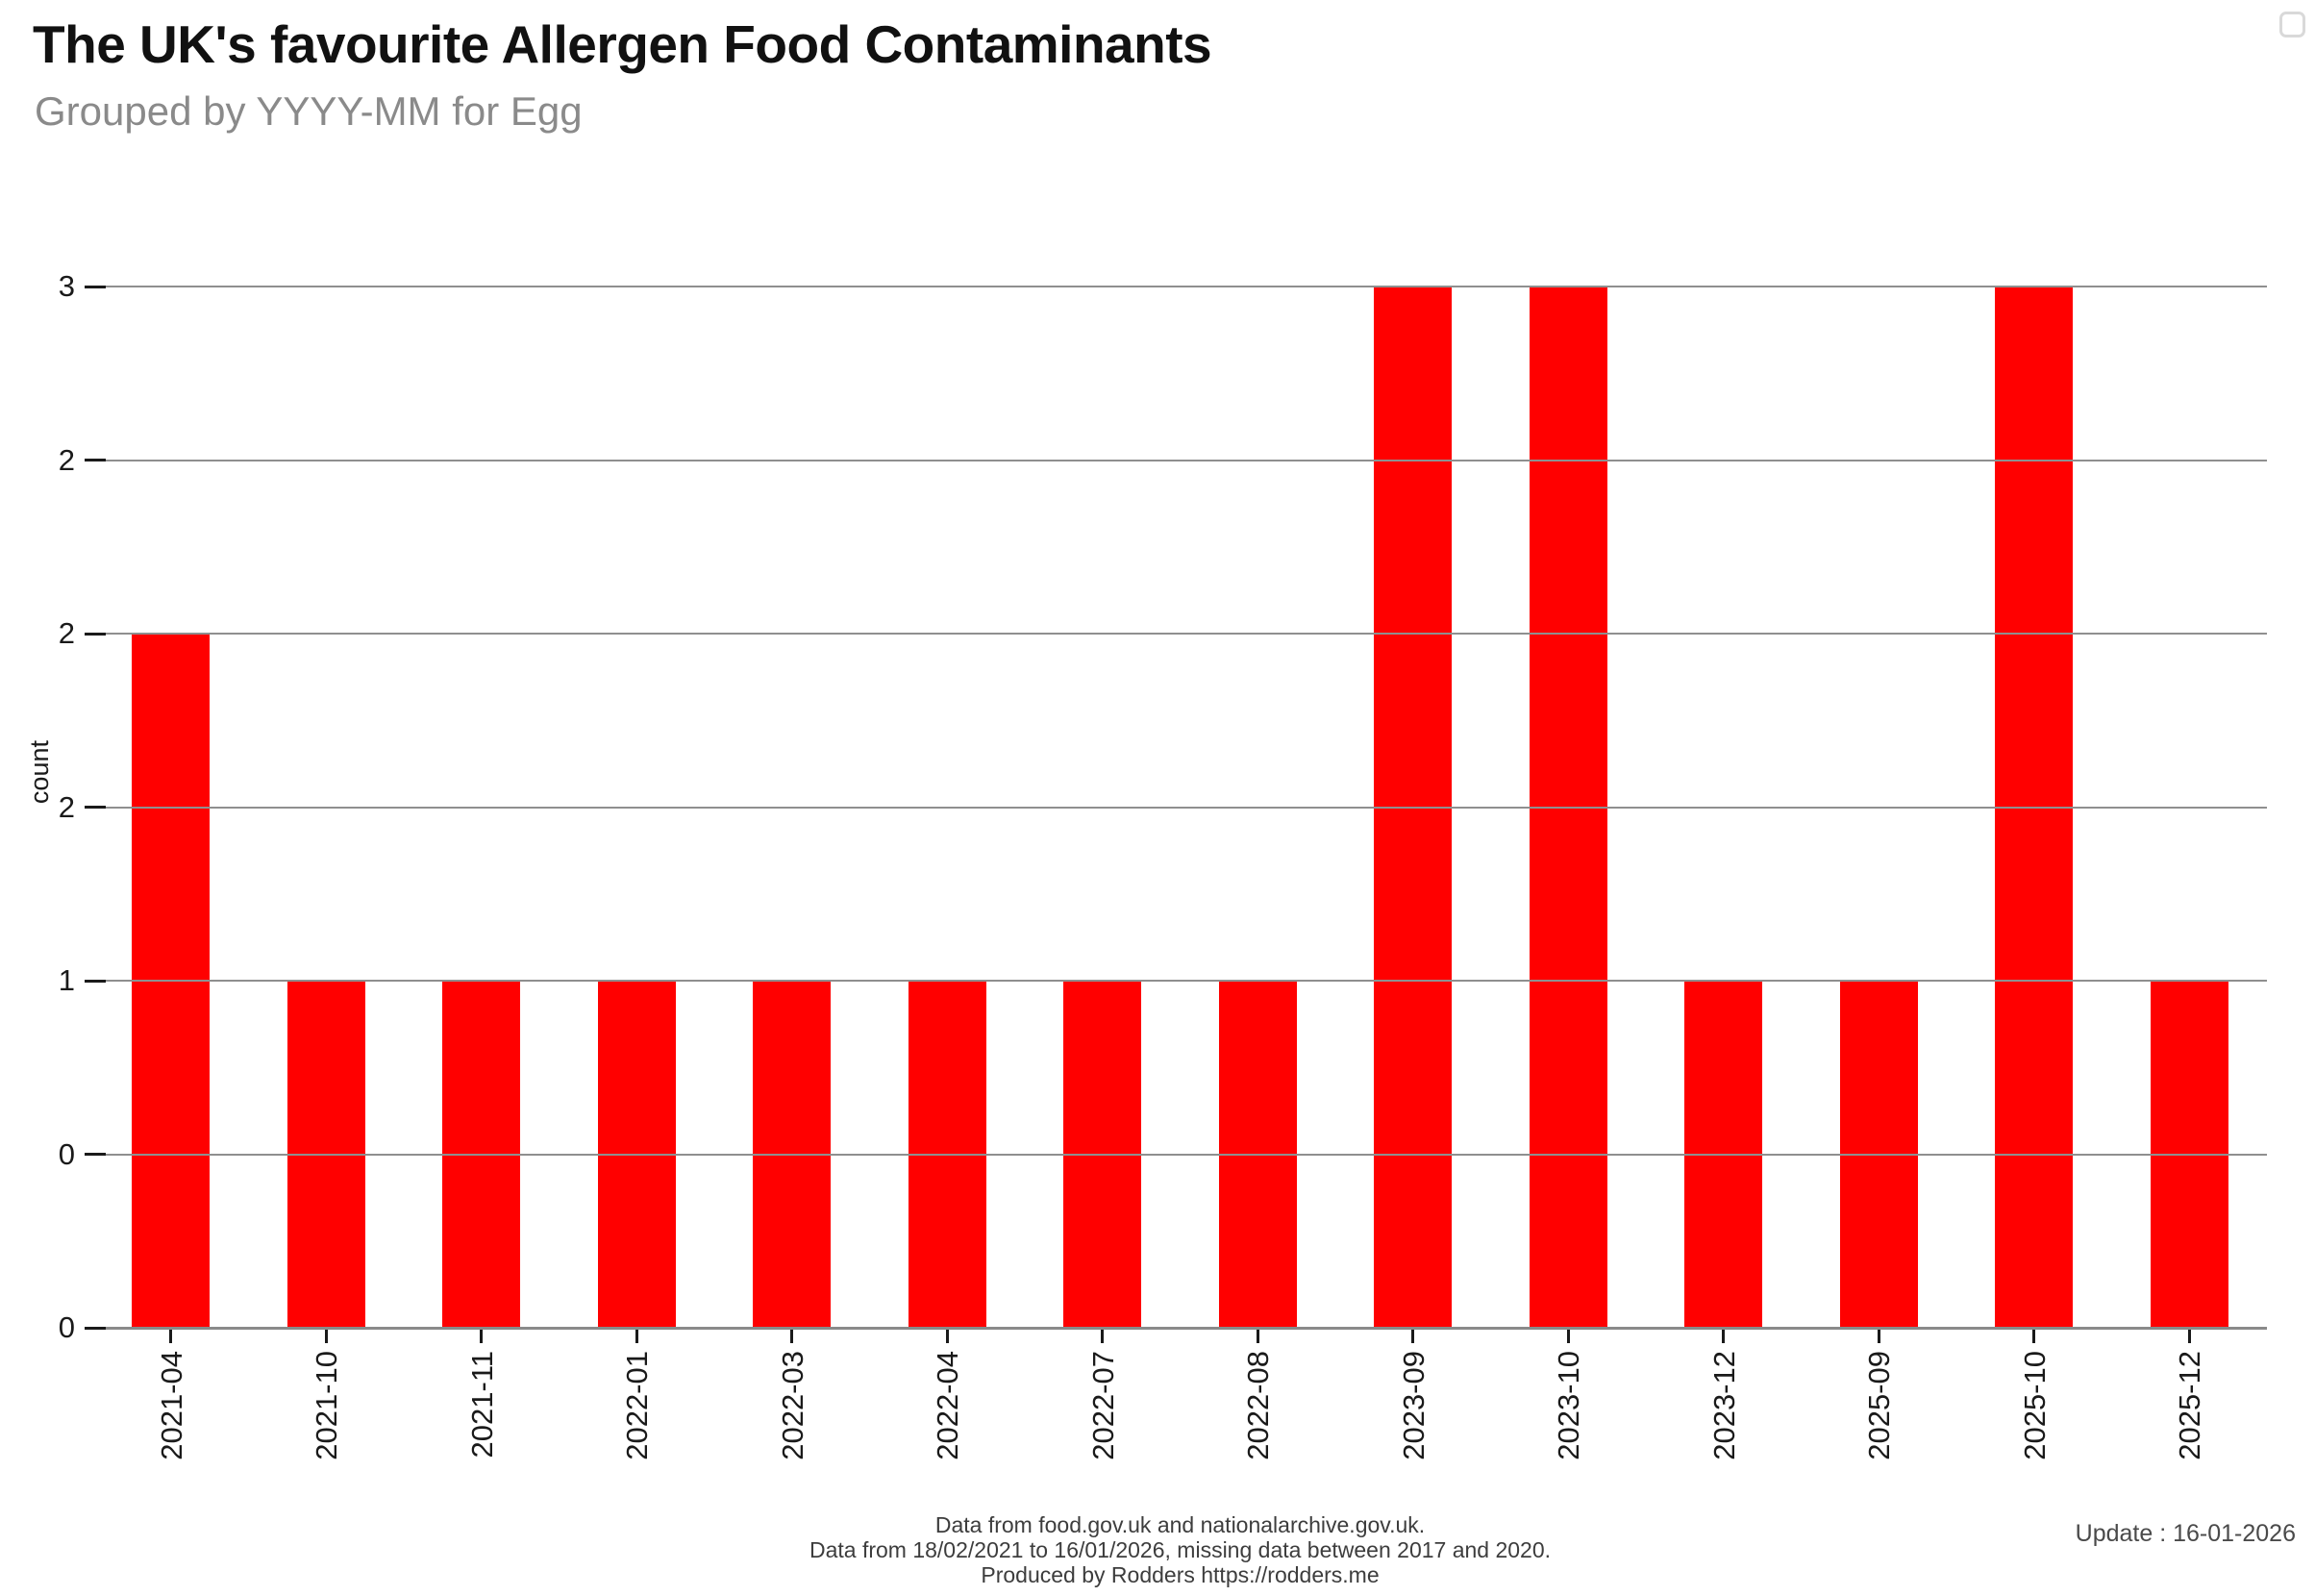 The height and width of the screenshot is (1596, 2315). What do you see at coordinates (792, 1405) in the screenshot?
I see `x-tick-label: 2022-03` at bounding box center [792, 1405].